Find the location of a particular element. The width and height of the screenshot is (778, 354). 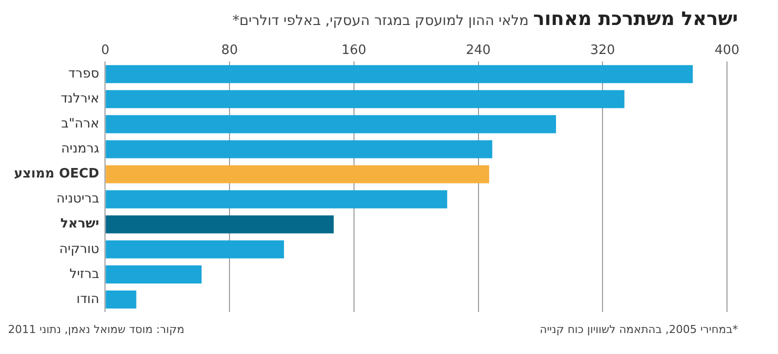

y-tick-label: ארה"ב is located at coordinates (80, 124).